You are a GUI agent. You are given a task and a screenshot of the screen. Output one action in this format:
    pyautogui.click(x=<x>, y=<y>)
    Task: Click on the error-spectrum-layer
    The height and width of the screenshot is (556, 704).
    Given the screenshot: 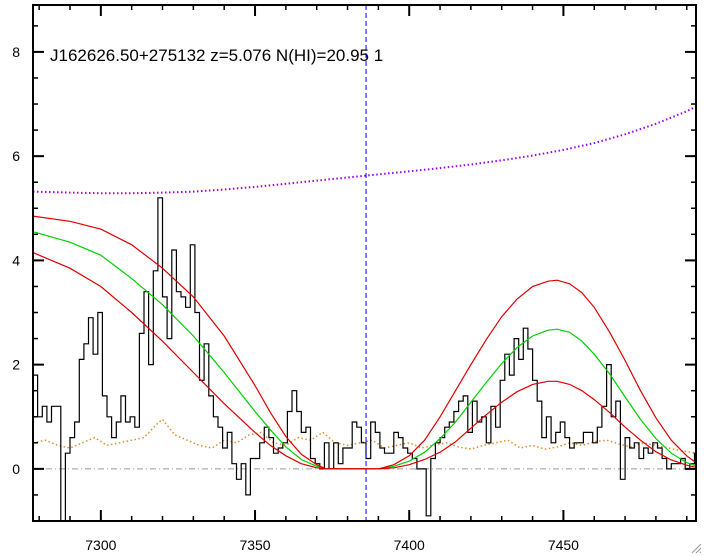 What is the action you would take?
    pyautogui.click(x=364, y=436)
    